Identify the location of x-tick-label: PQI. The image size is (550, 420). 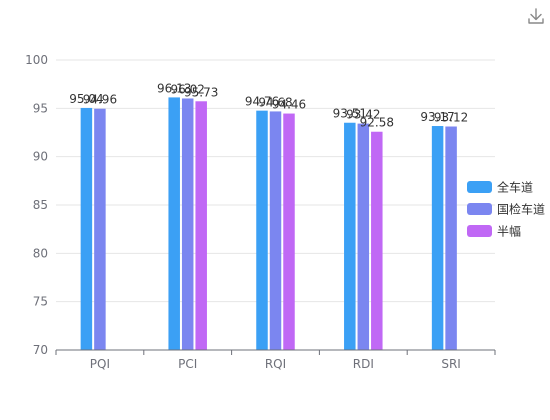
(100, 364).